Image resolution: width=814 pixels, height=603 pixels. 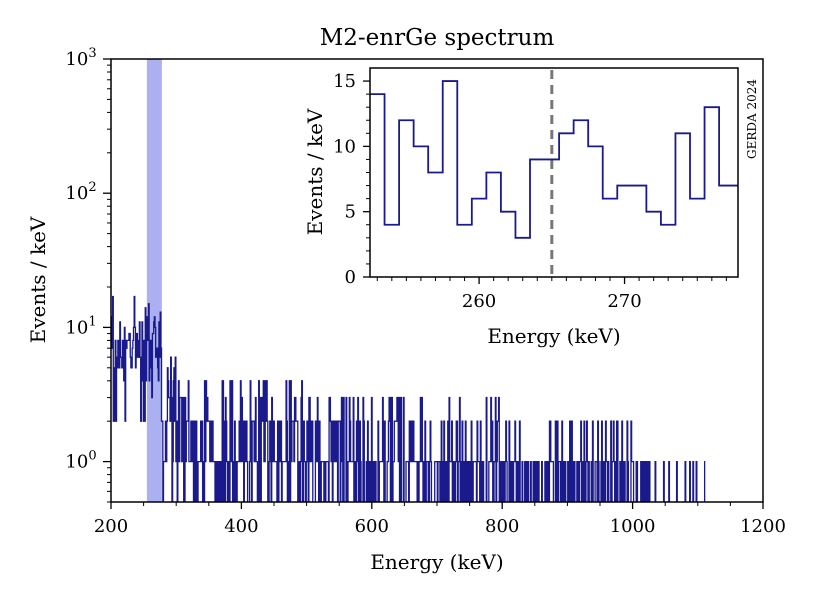 I want to click on x-tick-label: 600, so click(x=372, y=526).